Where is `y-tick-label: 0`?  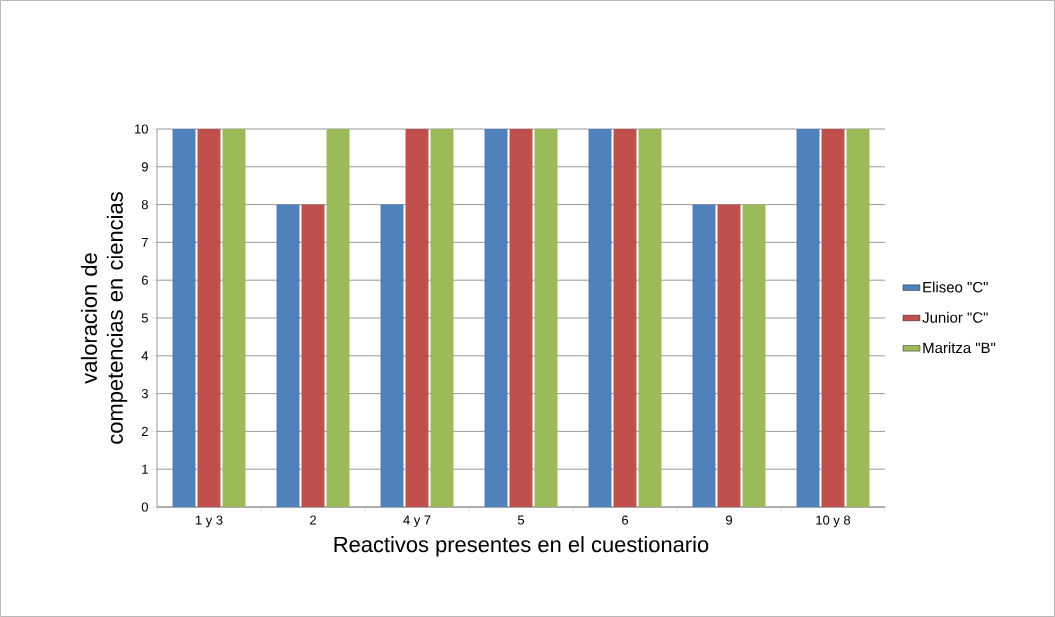
y-tick-label: 0 is located at coordinates (144, 507).